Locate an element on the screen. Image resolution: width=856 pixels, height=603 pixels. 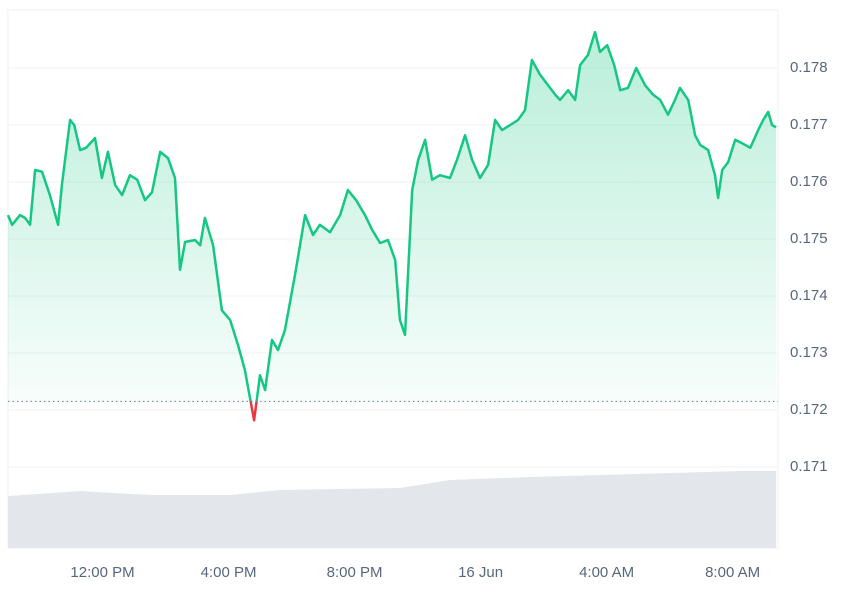
x-tick-label: 8:00 AM is located at coordinates (732, 572).